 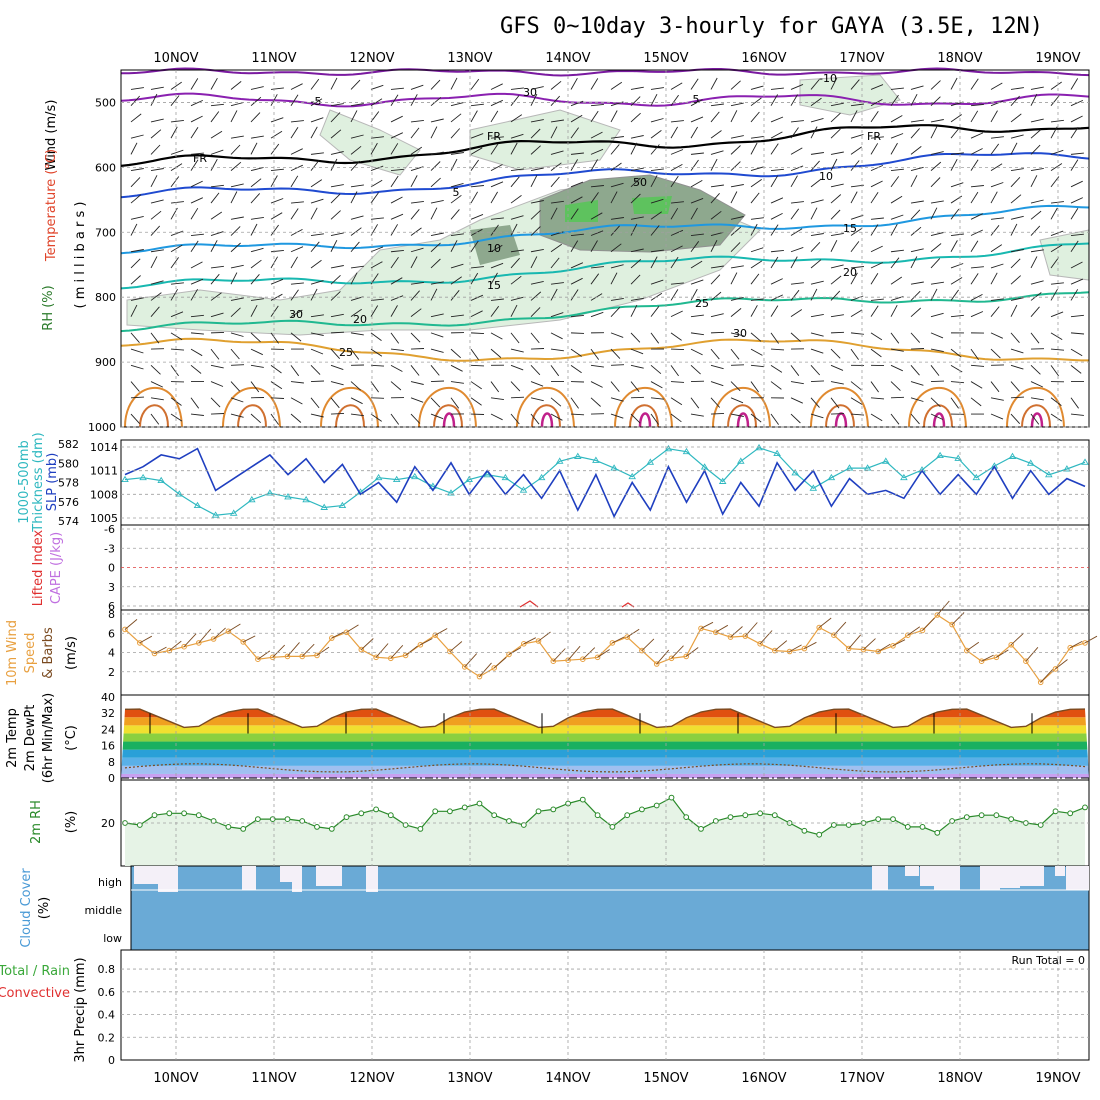 What do you see at coordinates (912, 871) in the screenshot?
I see `cloud-gap` at bounding box center [912, 871].